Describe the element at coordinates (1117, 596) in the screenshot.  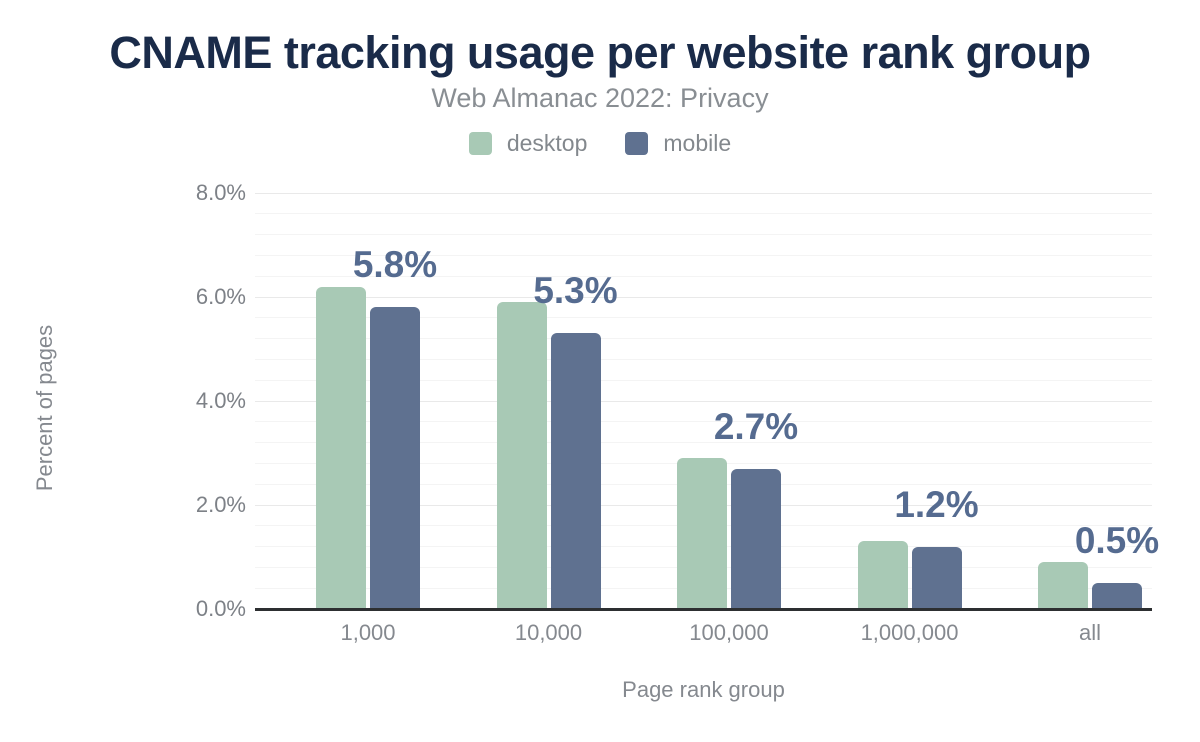
I see `bar-mobile-all` at that location.